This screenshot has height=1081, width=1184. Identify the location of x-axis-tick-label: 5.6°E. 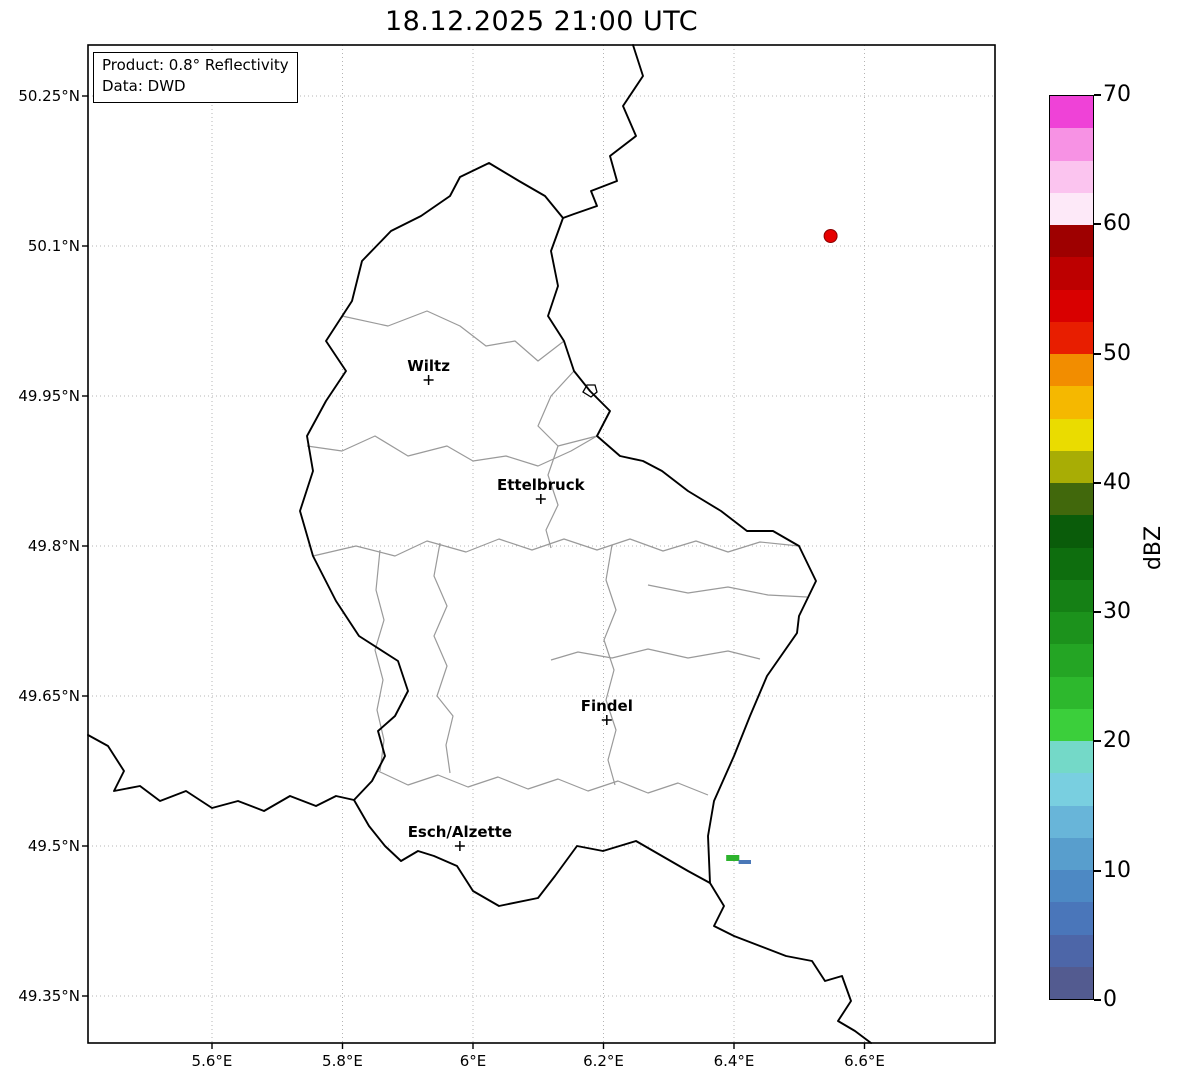
(212, 1061).